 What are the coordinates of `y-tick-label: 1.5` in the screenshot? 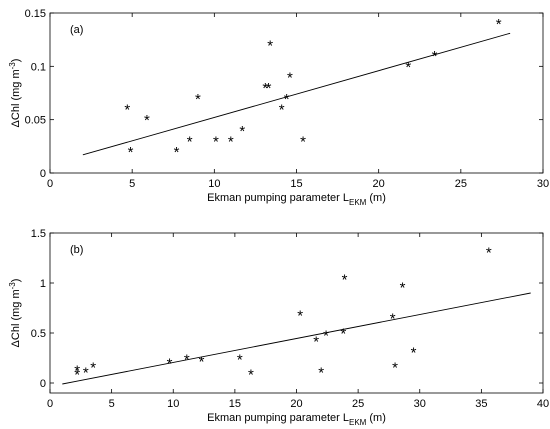 It's located at (38, 234).